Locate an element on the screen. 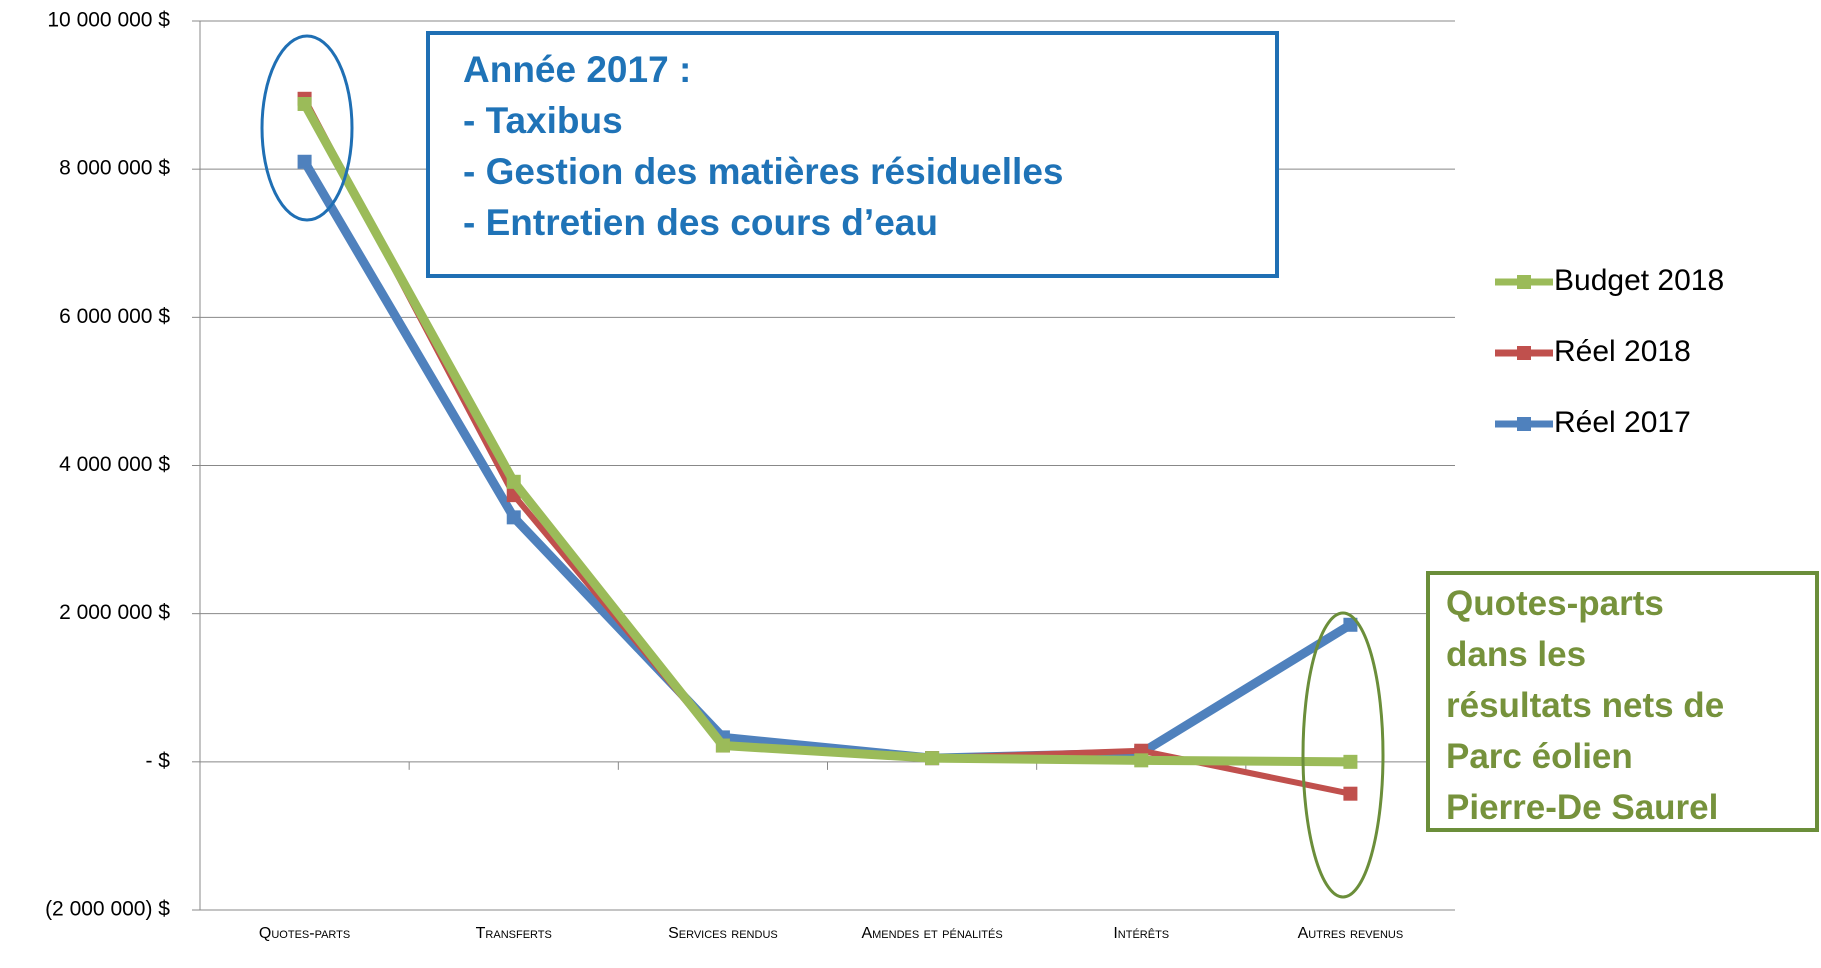 This screenshot has width=1821, height=968. annotation-text: dans les is located at coordinates (1516, 654).